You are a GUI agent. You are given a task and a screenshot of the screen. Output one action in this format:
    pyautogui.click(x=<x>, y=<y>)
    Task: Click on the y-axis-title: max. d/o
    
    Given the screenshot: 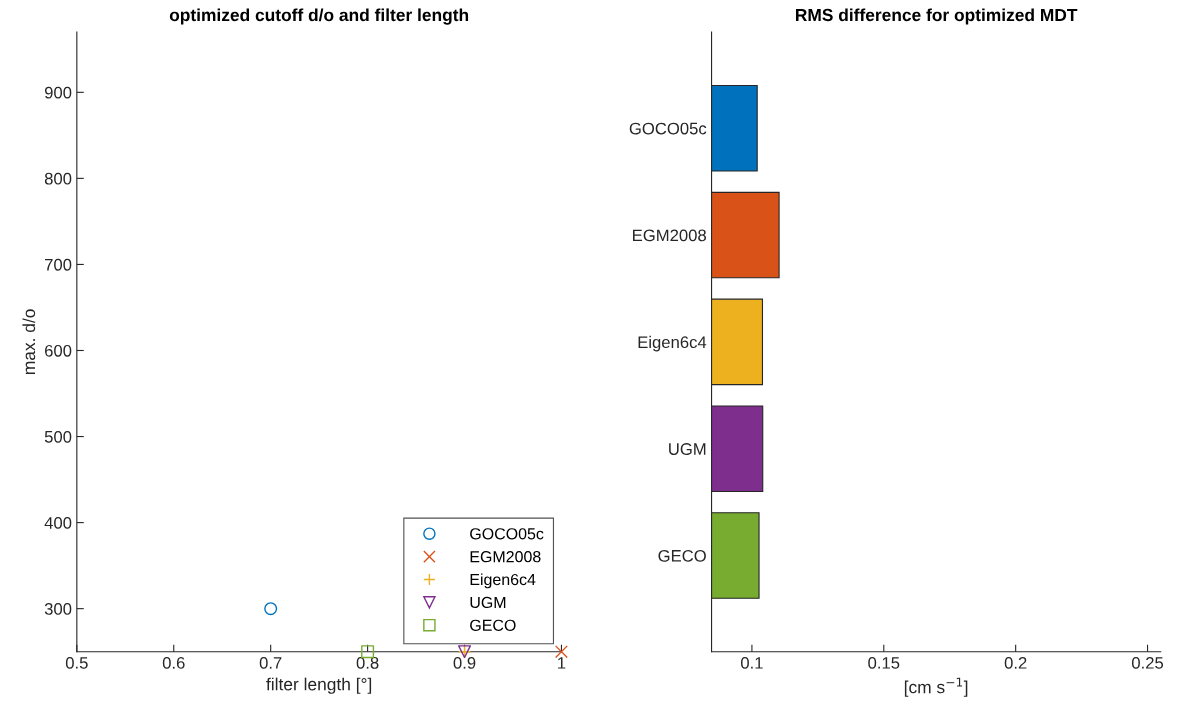 What is the action you would take?
    pyautogui.click(x=29, y=342)
    